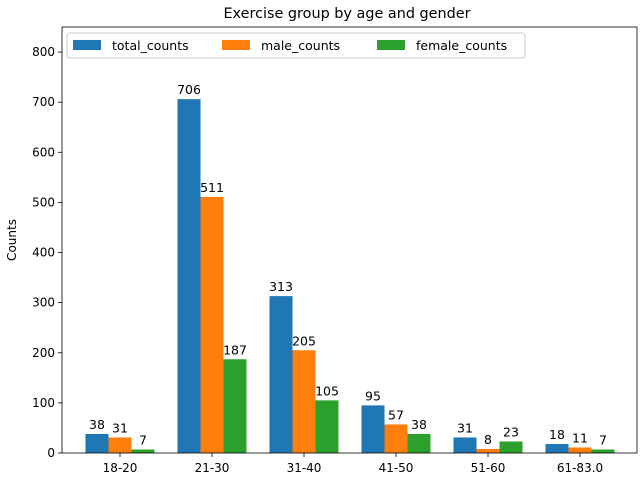 This screenshot has width=640, height=480. What do you see at coordinates (189, 89) in the screenshot?
I see `data-label-total_counts: 706` at bounding box center [189, 89].